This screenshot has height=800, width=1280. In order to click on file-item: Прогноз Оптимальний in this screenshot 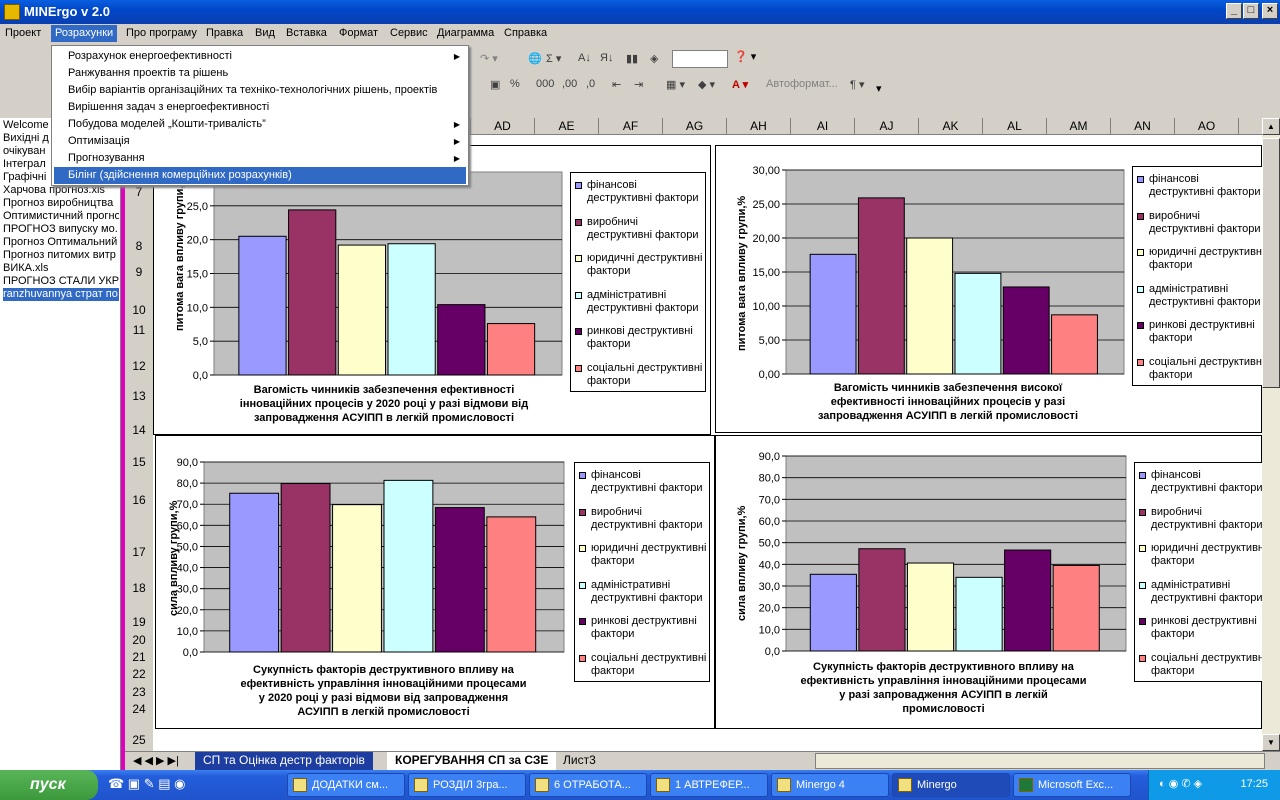, I will do `click(60, 242)`.